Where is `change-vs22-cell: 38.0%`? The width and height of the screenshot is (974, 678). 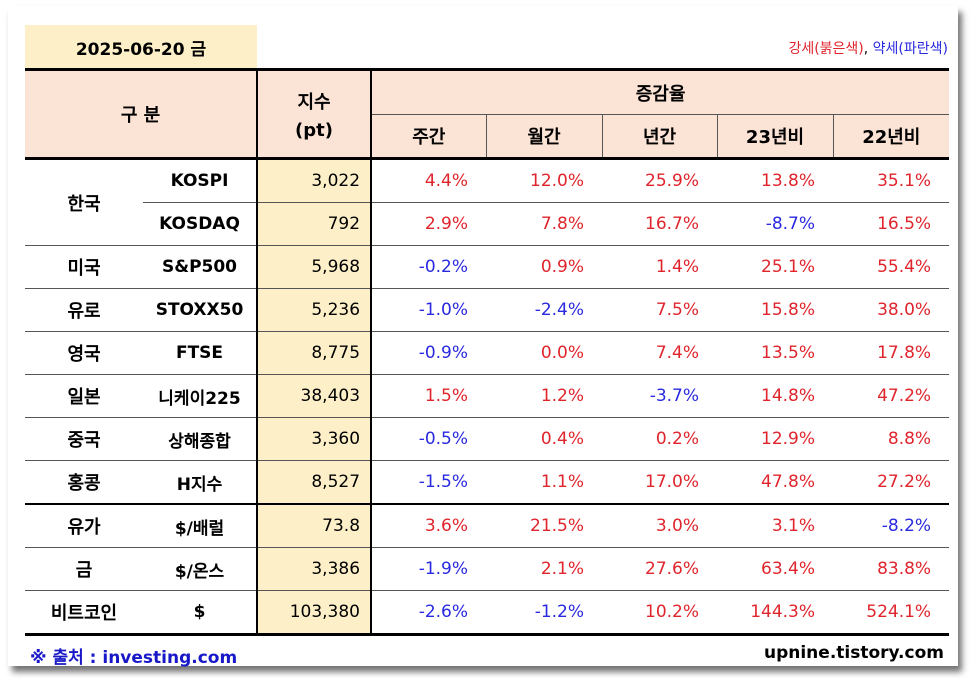
change-vs22-cell: 38.0% is located at coordinates (891, 310).